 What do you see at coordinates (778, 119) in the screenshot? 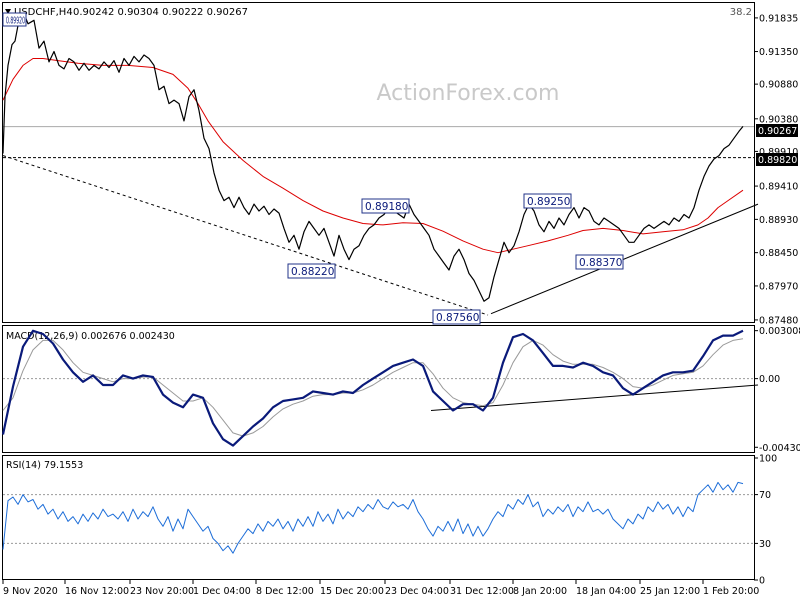
I see `price-y-tick-label: 0.90380` at bounding box center [778, 119].